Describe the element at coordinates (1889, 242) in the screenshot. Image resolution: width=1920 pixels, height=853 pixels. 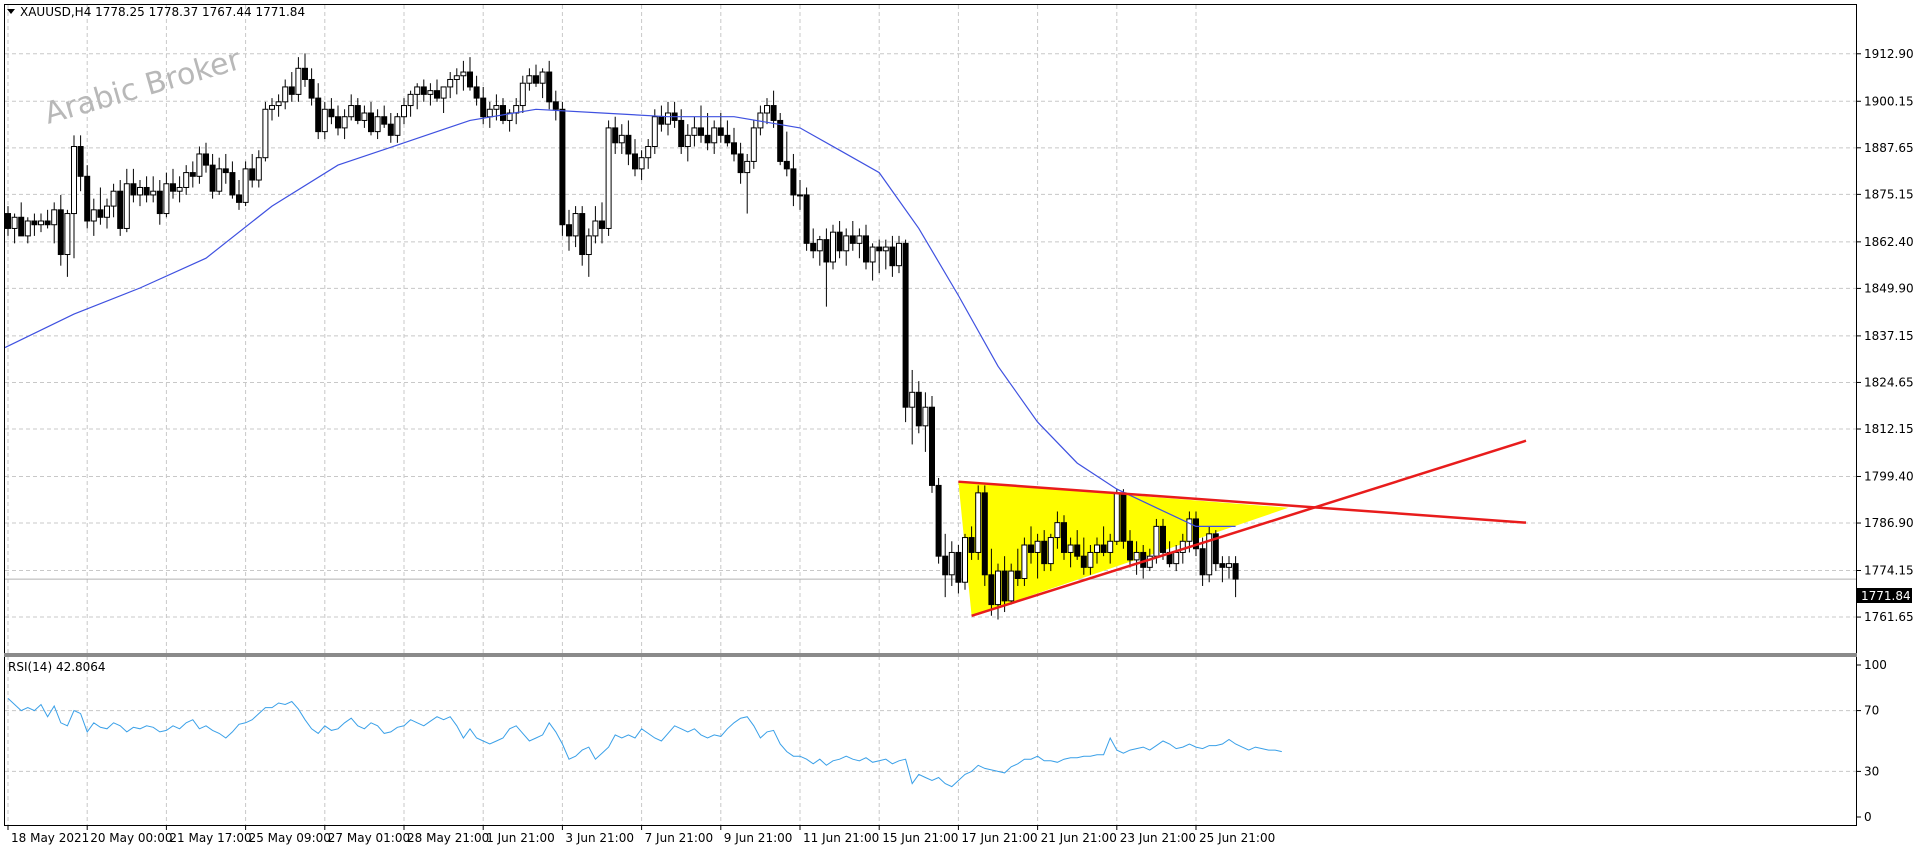
I see `price-tick-label: 1862.40` at that location.